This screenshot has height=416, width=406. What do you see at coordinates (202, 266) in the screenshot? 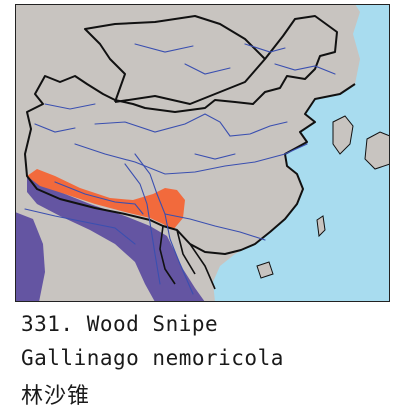
I see `vietnam-border` at bounding box center [202, 266].